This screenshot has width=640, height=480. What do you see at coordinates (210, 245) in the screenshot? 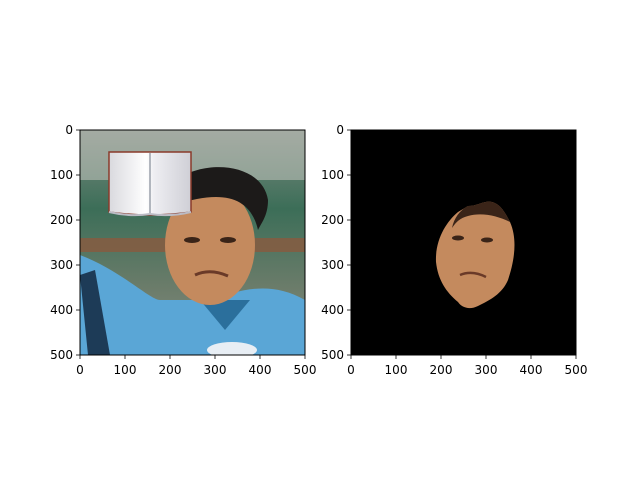
I see `face` at bounding box center [210, 245].